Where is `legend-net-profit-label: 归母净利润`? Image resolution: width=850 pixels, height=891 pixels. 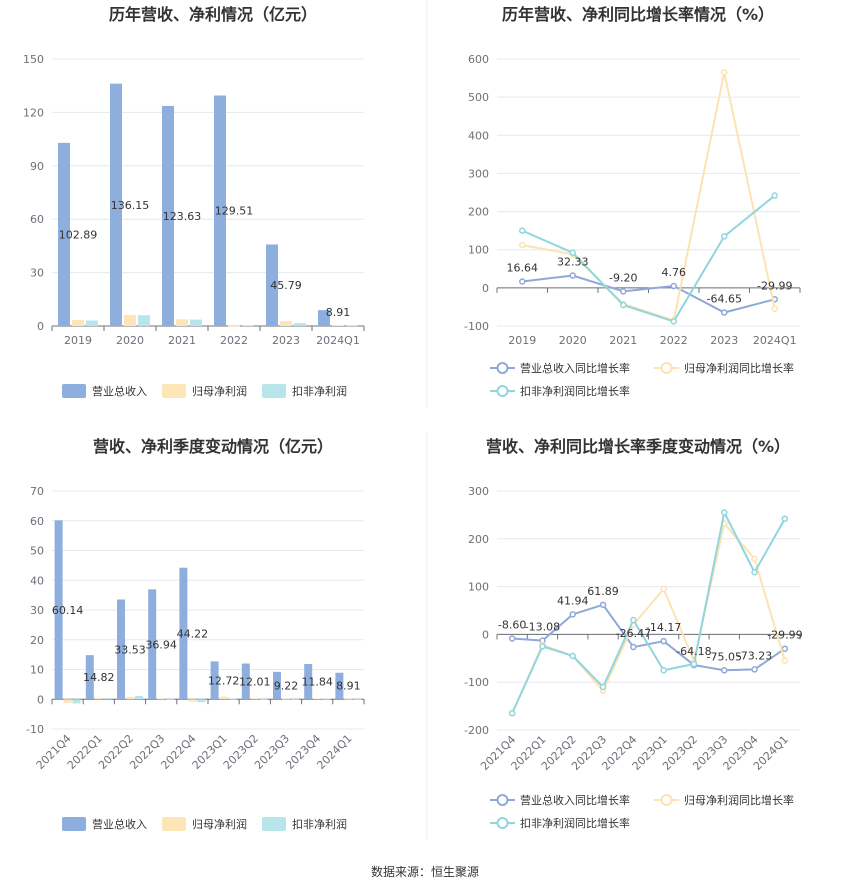 legend-net-profit-label: 归母净利润 is located at coordinates (219, 391).